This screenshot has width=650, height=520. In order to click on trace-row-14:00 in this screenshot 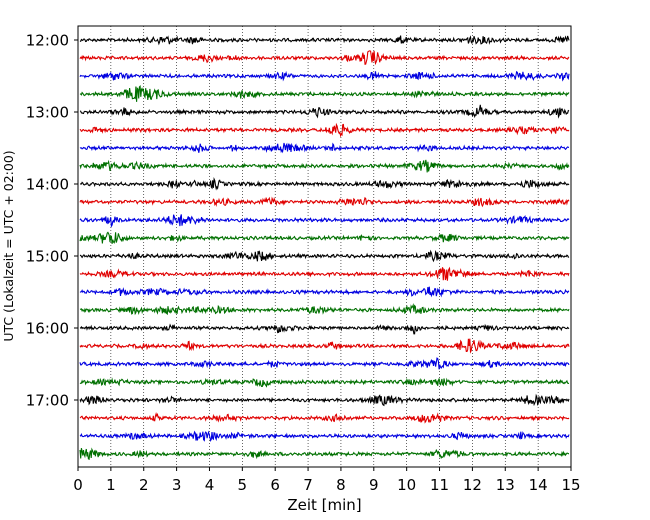, I will do `click(325, 183)`.